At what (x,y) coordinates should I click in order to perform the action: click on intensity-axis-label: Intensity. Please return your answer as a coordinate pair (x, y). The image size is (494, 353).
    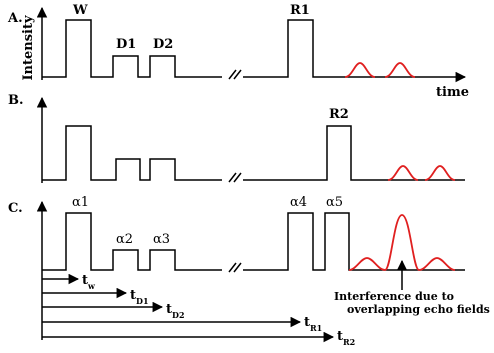
    Looking at the image, I should click on (28, 48).